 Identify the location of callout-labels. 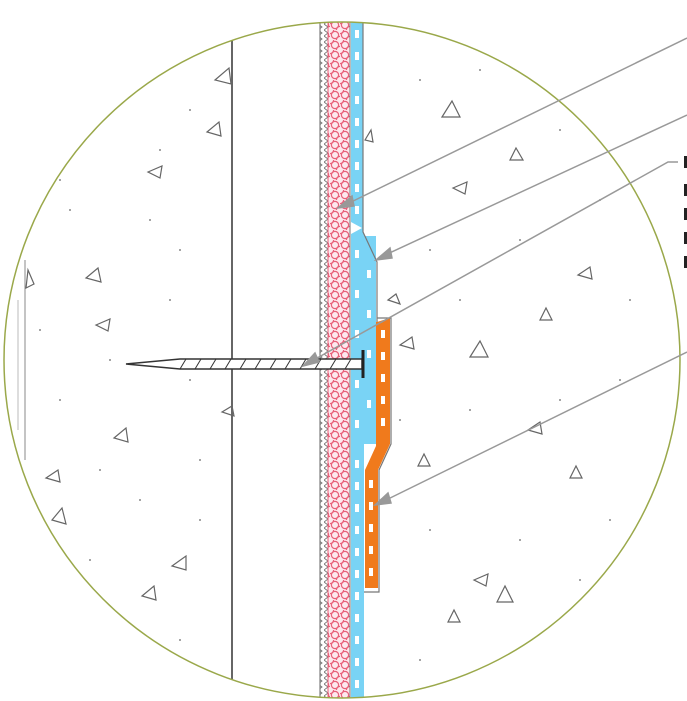
(685, 212).